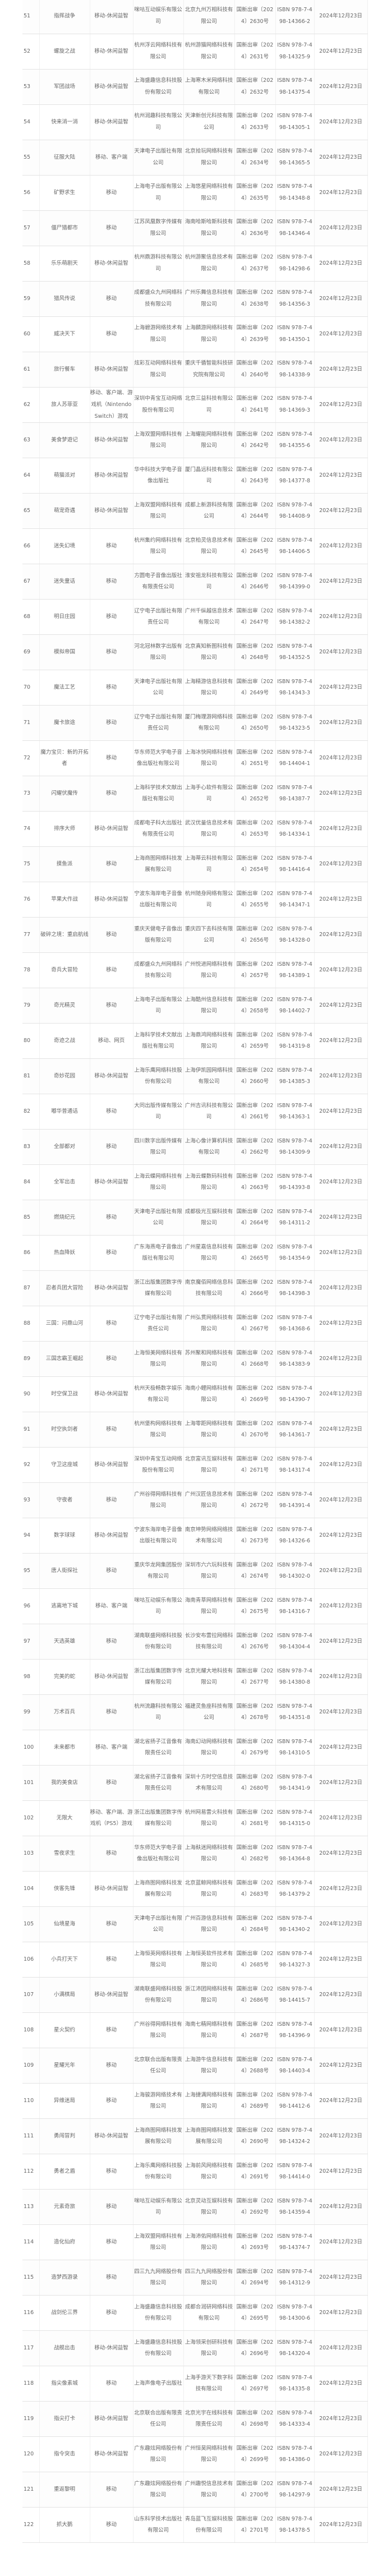 The width and height of the screenshot is (387, 2576). Describe the element at coordinates (209, 2242) in the screenshot. I see `operator: 上海沛佑网络科技有限公司` at that location.